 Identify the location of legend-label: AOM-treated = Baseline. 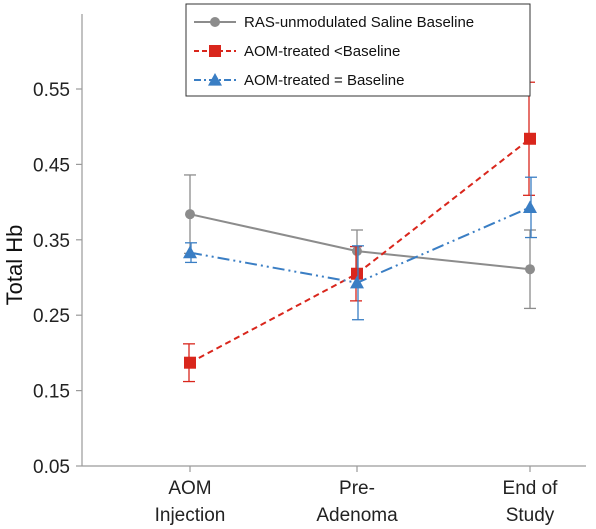
(324, 80).